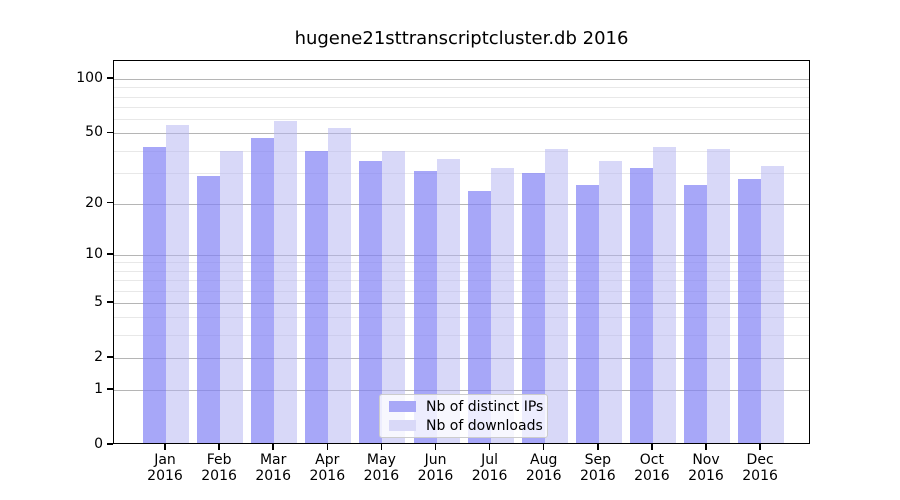 This screenshot has width=900, height=500. I want to click on x-tick-month: Dec, so click(760, 460).